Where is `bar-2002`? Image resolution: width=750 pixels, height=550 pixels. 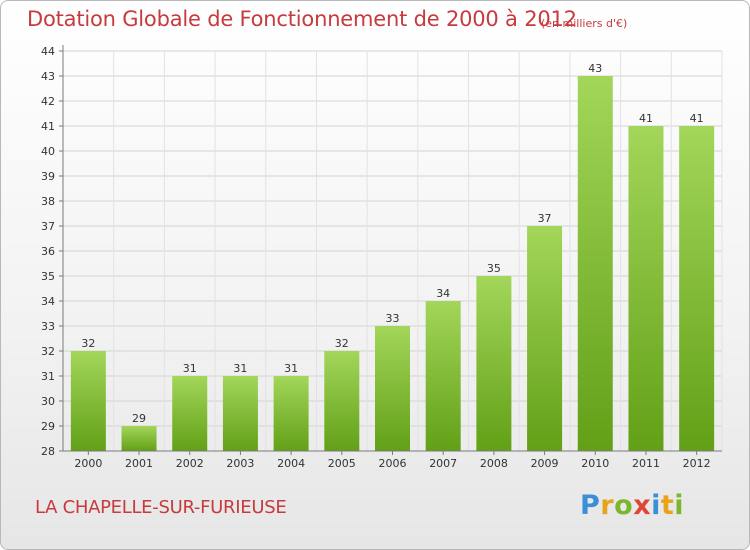 bar-2002 is located at coordinates (190, 413).